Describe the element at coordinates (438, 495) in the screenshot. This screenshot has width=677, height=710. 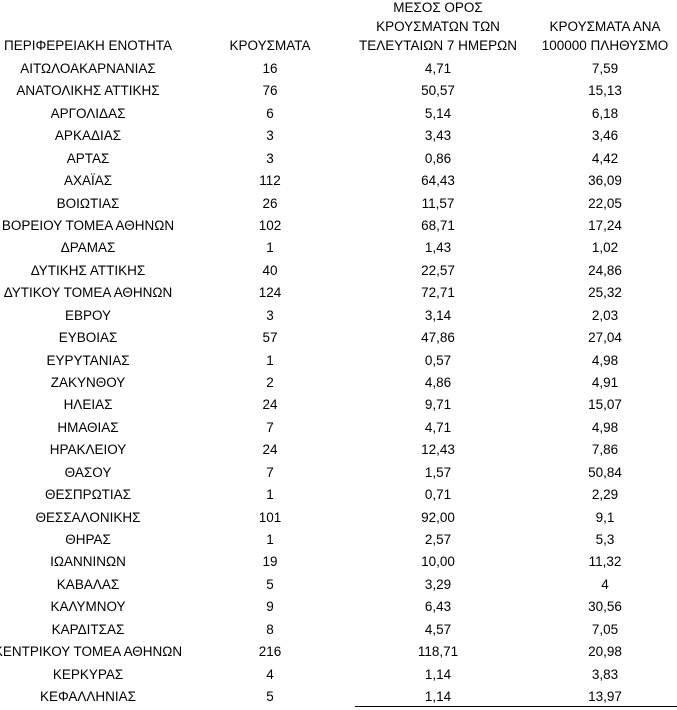
I see `seven-day-average: 0,71` at that location.